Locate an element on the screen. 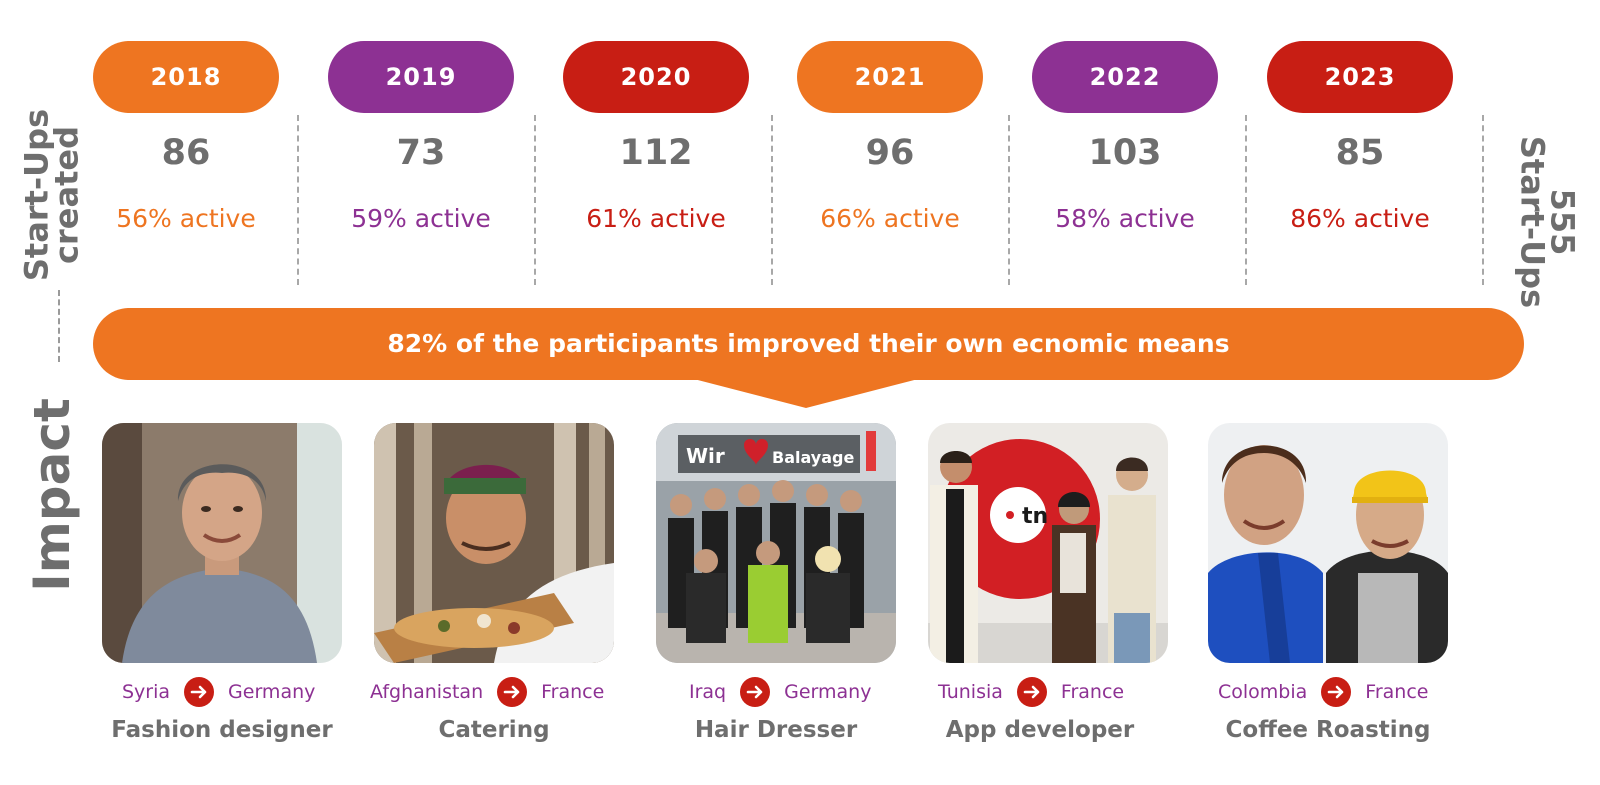 The height and width of the screenshot is (785, 1600). active-percentage: 58% active is located at coordinates (1125, 218).